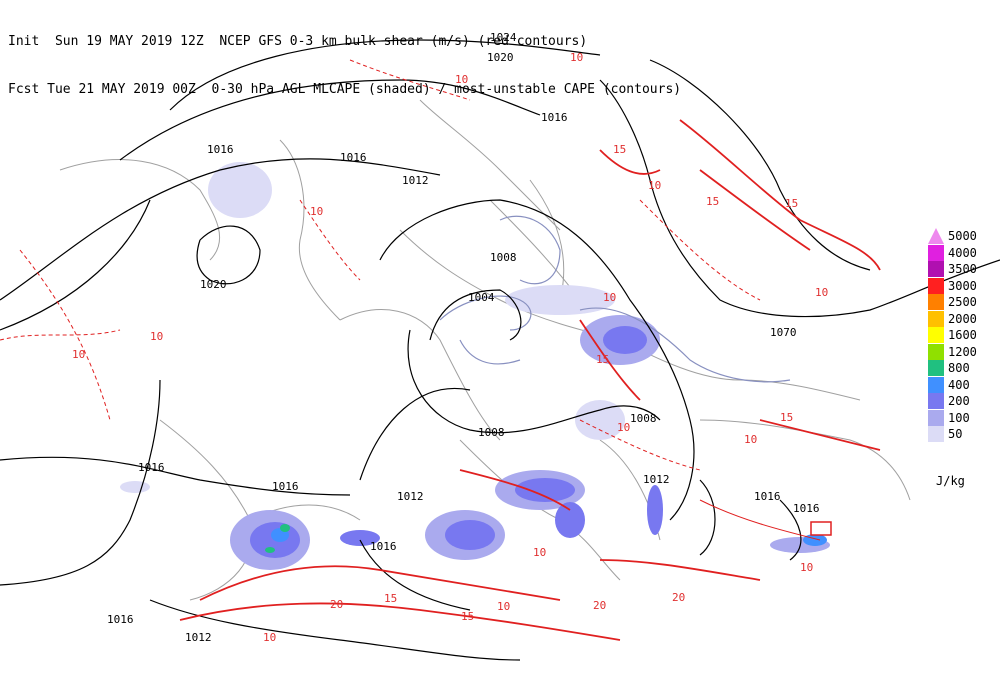 Image resolution: width=1000 pixels, height=680 pixels. Describe the element at coordinates (955, 434) in the screenshot. I see `legend-label: 50` at that location.